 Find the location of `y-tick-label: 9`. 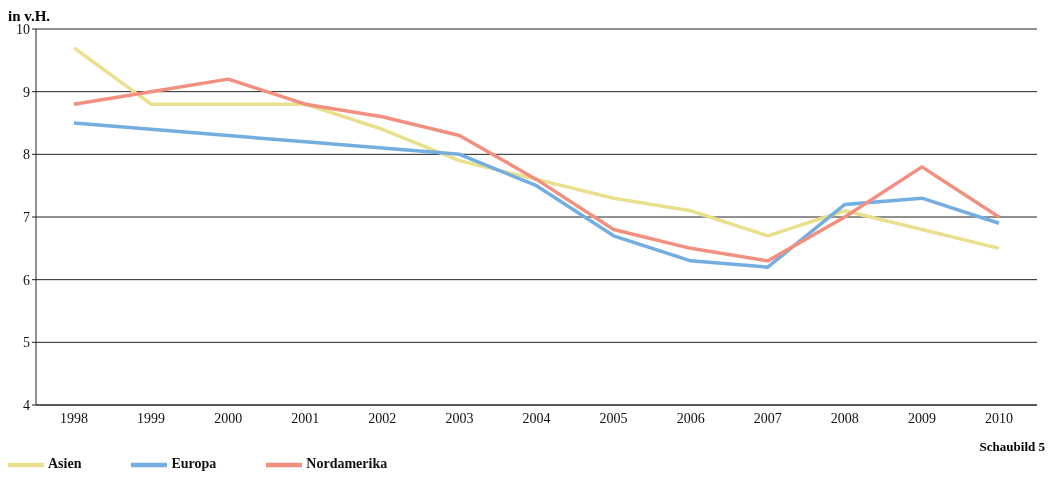

y-tick-label: 9 is located at coordinates (26, 92).